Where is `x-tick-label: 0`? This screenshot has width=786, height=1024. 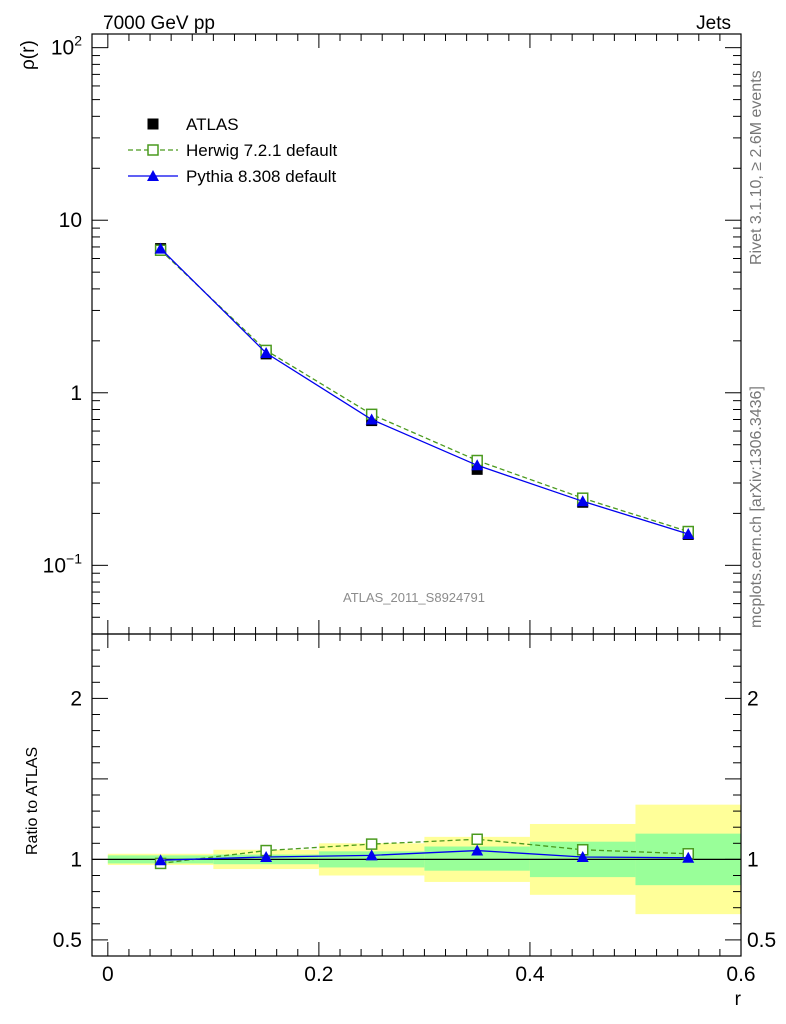 x-tick-label: 0 is located at coordinates (108, 974).